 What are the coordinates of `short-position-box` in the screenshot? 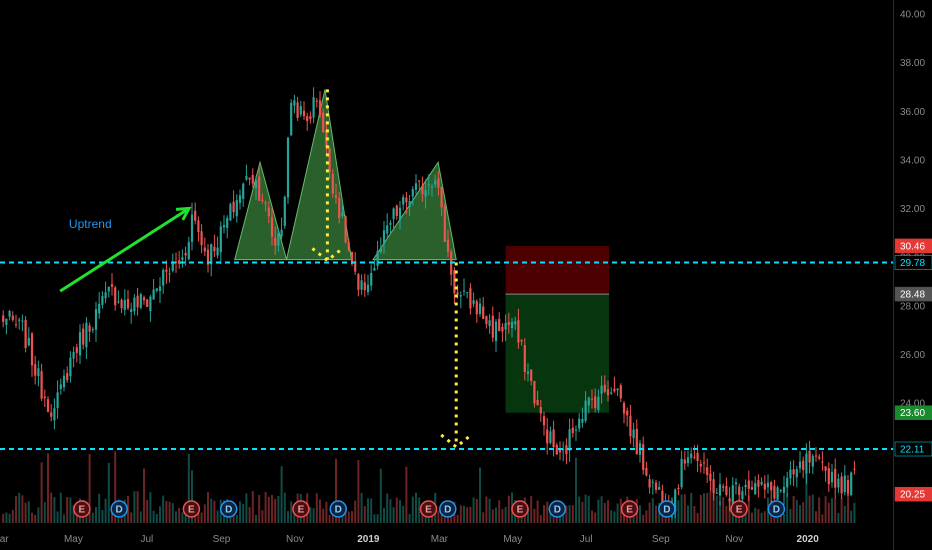 It's located at (557, 329).